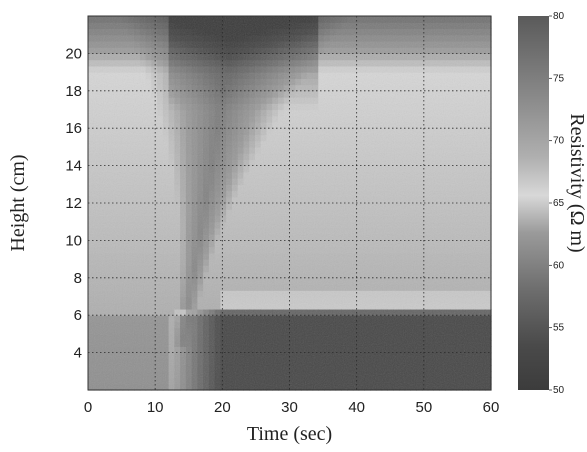  What do you see at coordinates (18, 202) in the screenshot?
I see `y-axis-label: Height (cm)` at bounding box center [18, 202].